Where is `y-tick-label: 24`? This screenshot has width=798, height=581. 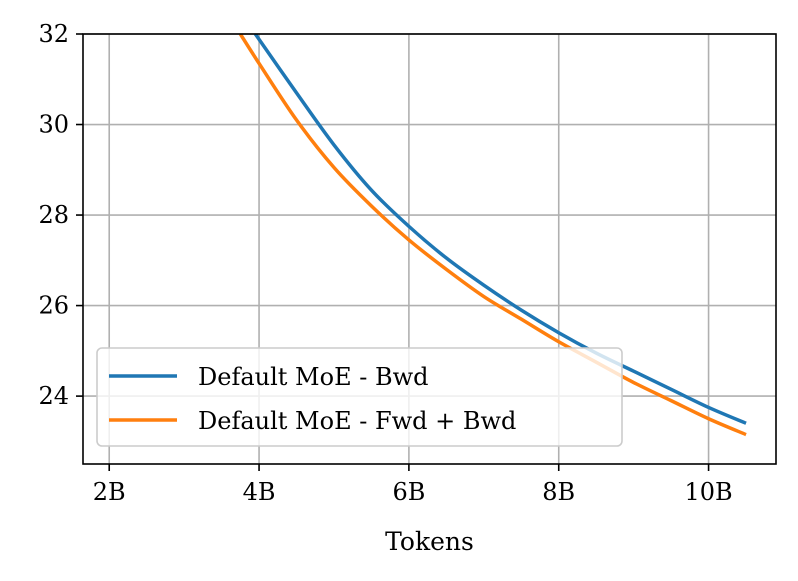
y-tick-label: 24 is located at coordinates (53, 396).